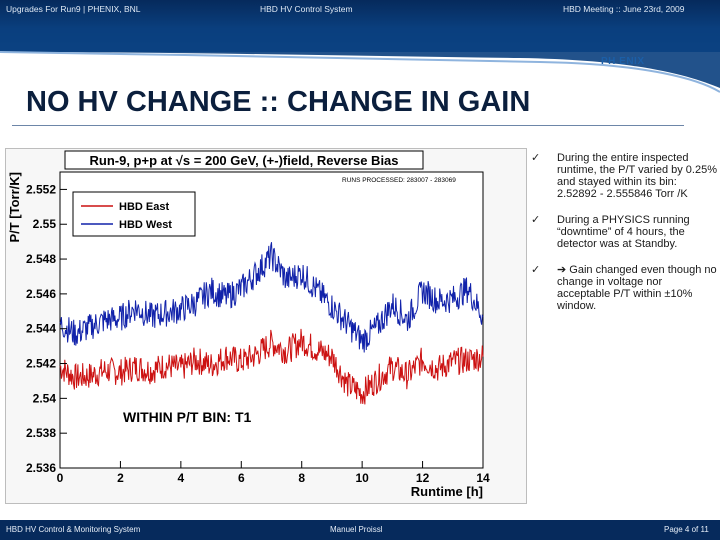  Describe the element at coordinates (360, 60) in the screenshot. I see `header-wave-decoration` at that location.